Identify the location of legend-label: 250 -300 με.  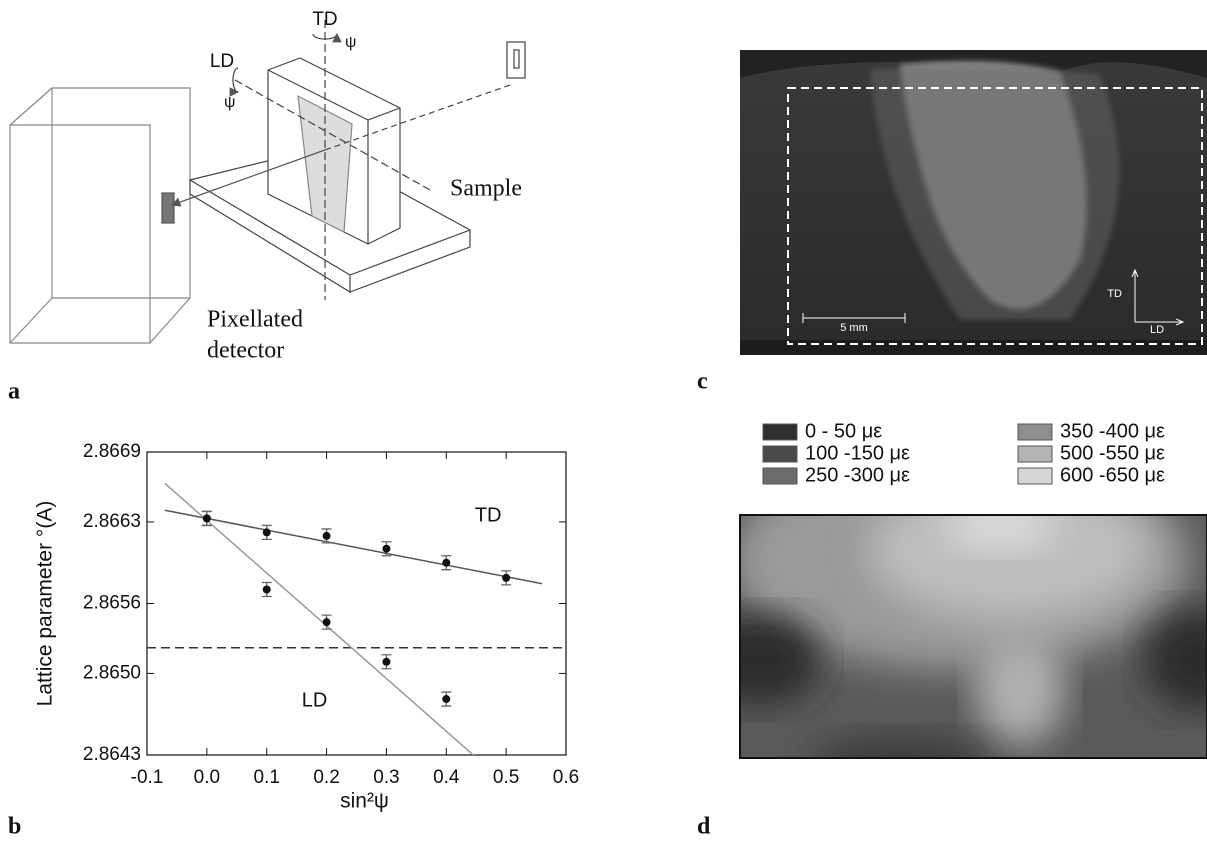
(857, 475).